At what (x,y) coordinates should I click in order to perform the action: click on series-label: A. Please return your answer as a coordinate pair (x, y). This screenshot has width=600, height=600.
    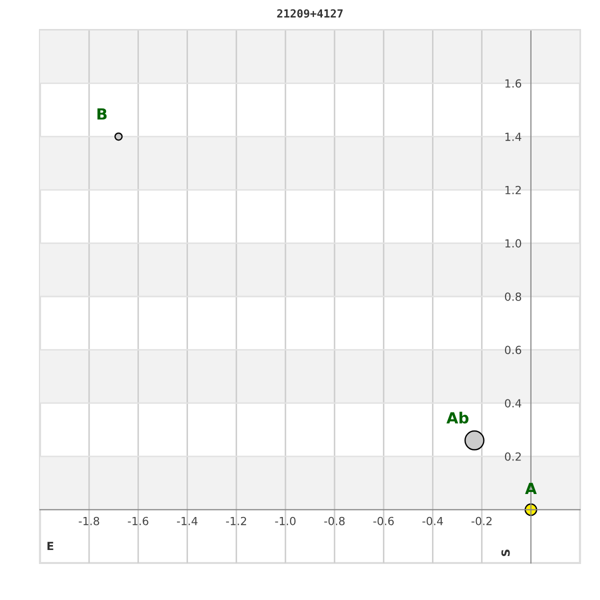
    Looking at the image, I should click on (531, 488).